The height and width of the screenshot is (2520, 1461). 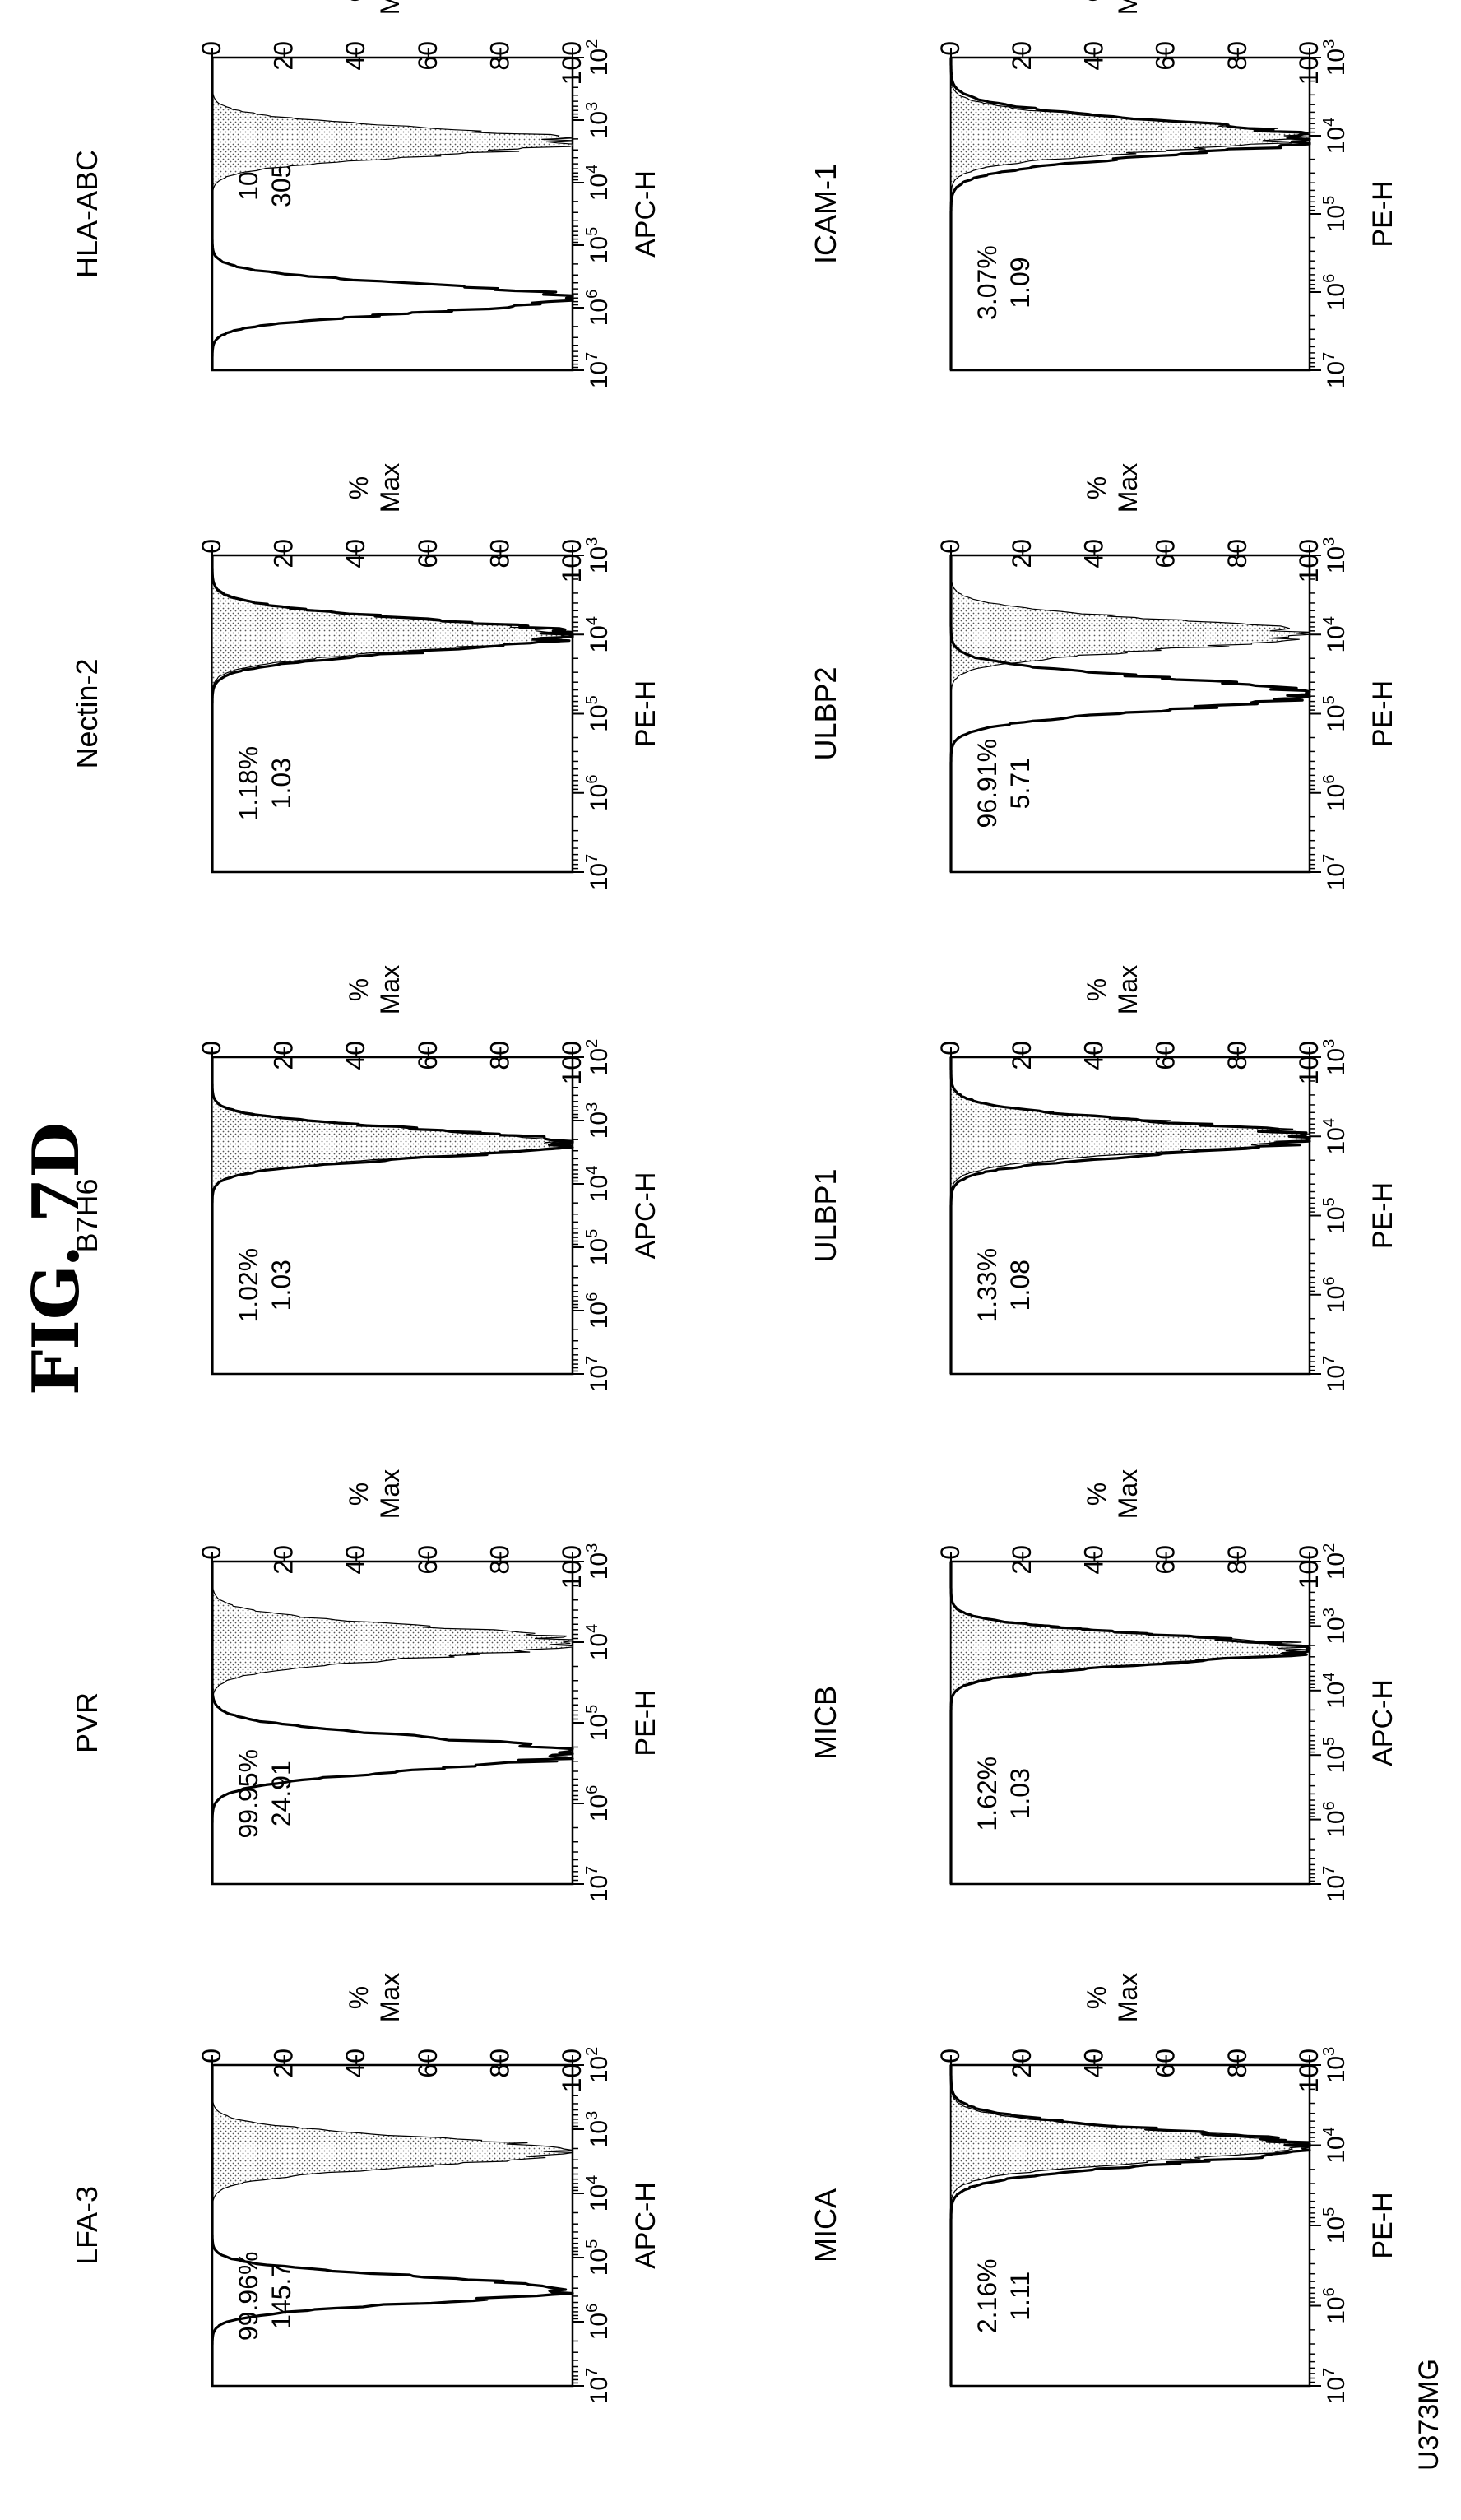 What do you see at coordinates (248, 783) in the screenshot?
I see `percent-positive: 1.18%` at bounding box center [248, 783].